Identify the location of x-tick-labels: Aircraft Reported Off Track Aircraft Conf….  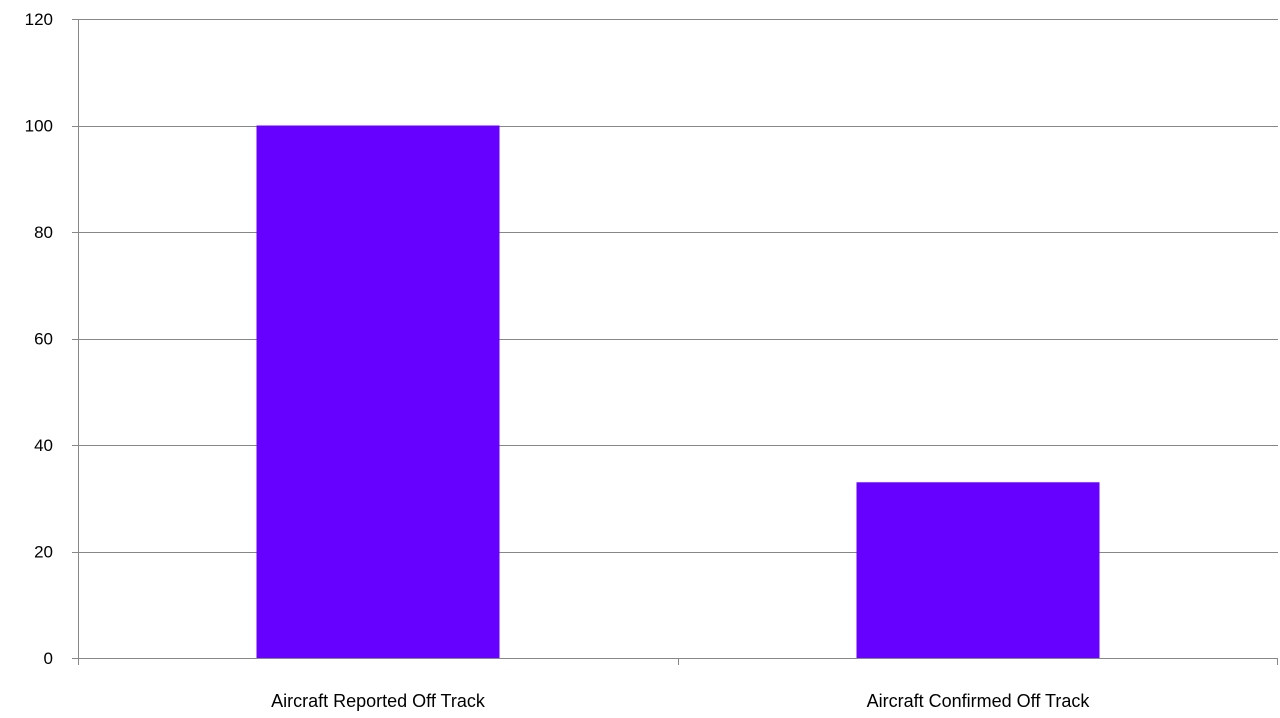
(680, 701).